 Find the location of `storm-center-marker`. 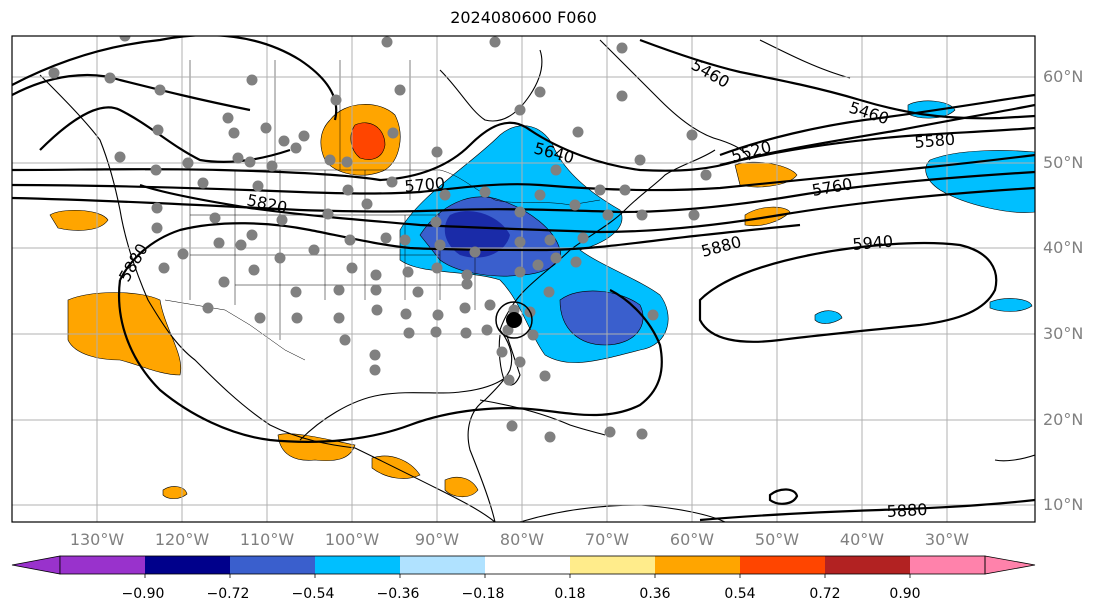

storm-center-marker is located at coordinates (514, 320).